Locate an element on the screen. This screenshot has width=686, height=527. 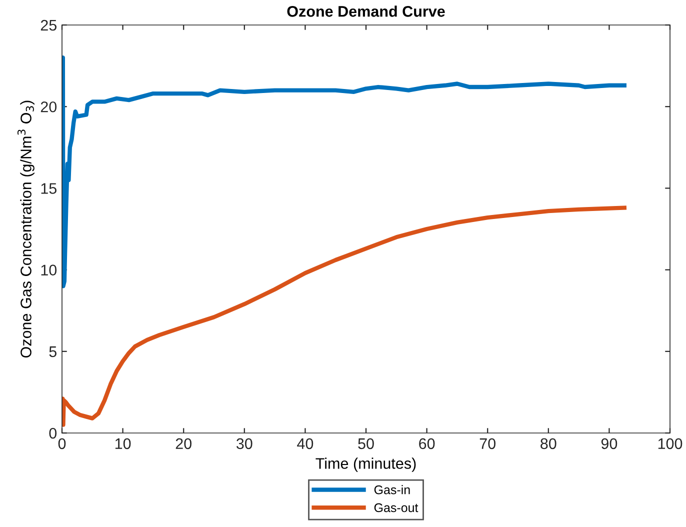
x-tick-label: 90 is located at coordinates (609, 444).